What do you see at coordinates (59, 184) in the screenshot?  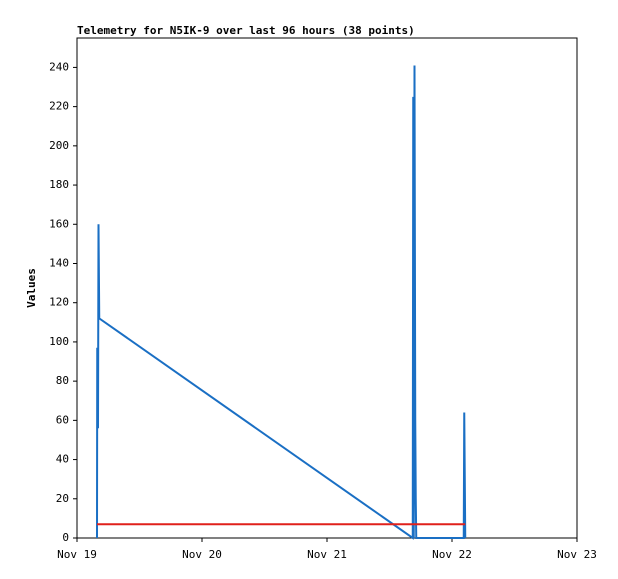 I see `y-tick-label: 180` at bounding box center [59, 184].